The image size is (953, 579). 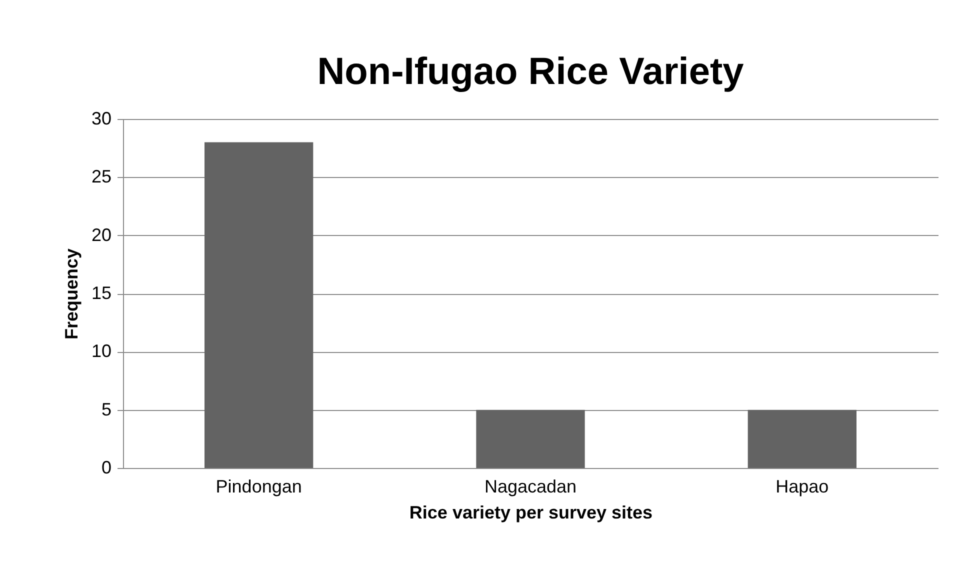 I want to click on y-tick-label: 5, so click(x=106, y=409).